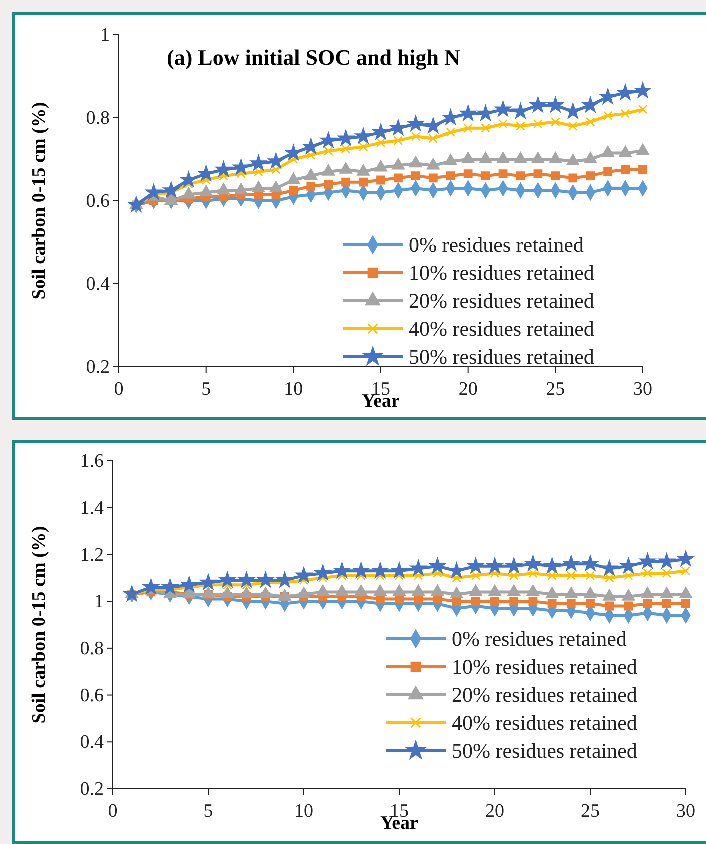 The height and width of the screenshot is (844, 706). I want to click on y-tick-label: 1.2, so click(92, 555).